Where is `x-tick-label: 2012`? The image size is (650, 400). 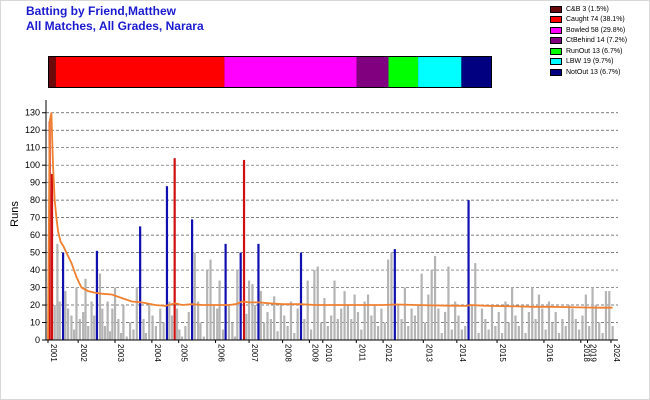 x-tick-label: 2012 is located at coordinates (388, 353).